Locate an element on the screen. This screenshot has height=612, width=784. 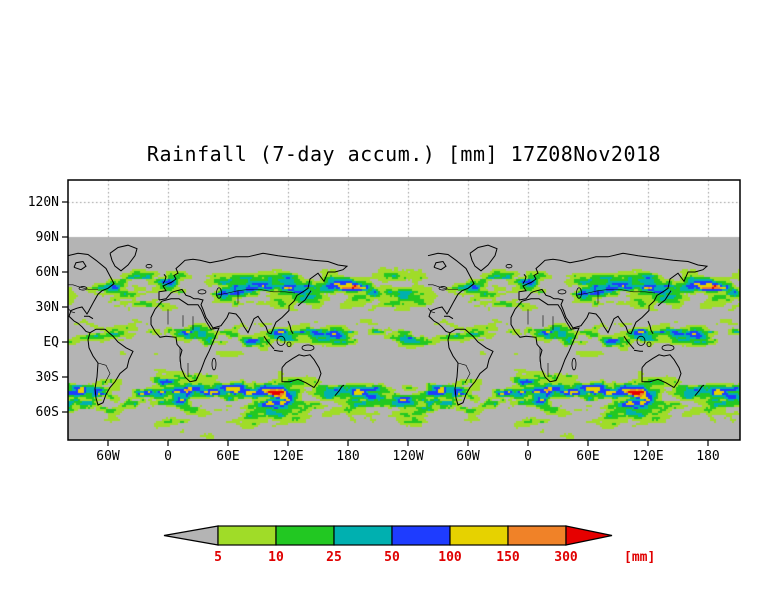
colorbar-tick-label: 100 is located at coordinates (450, 557).